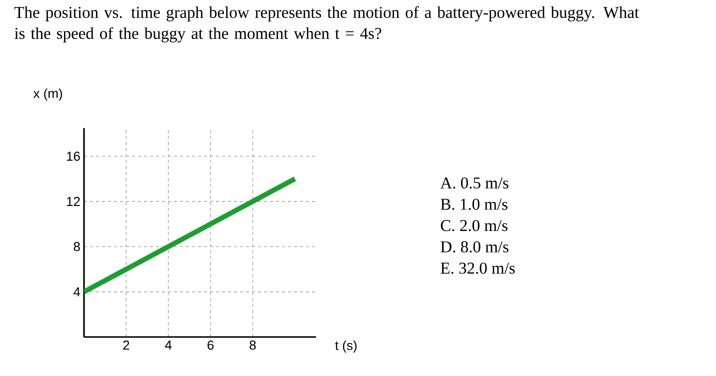 The width and height of the screenshot is (716, 376). Describe the element at coordinates (474, 247) in the screenshot. I see `text: D. 8.0 m/s` at that location.